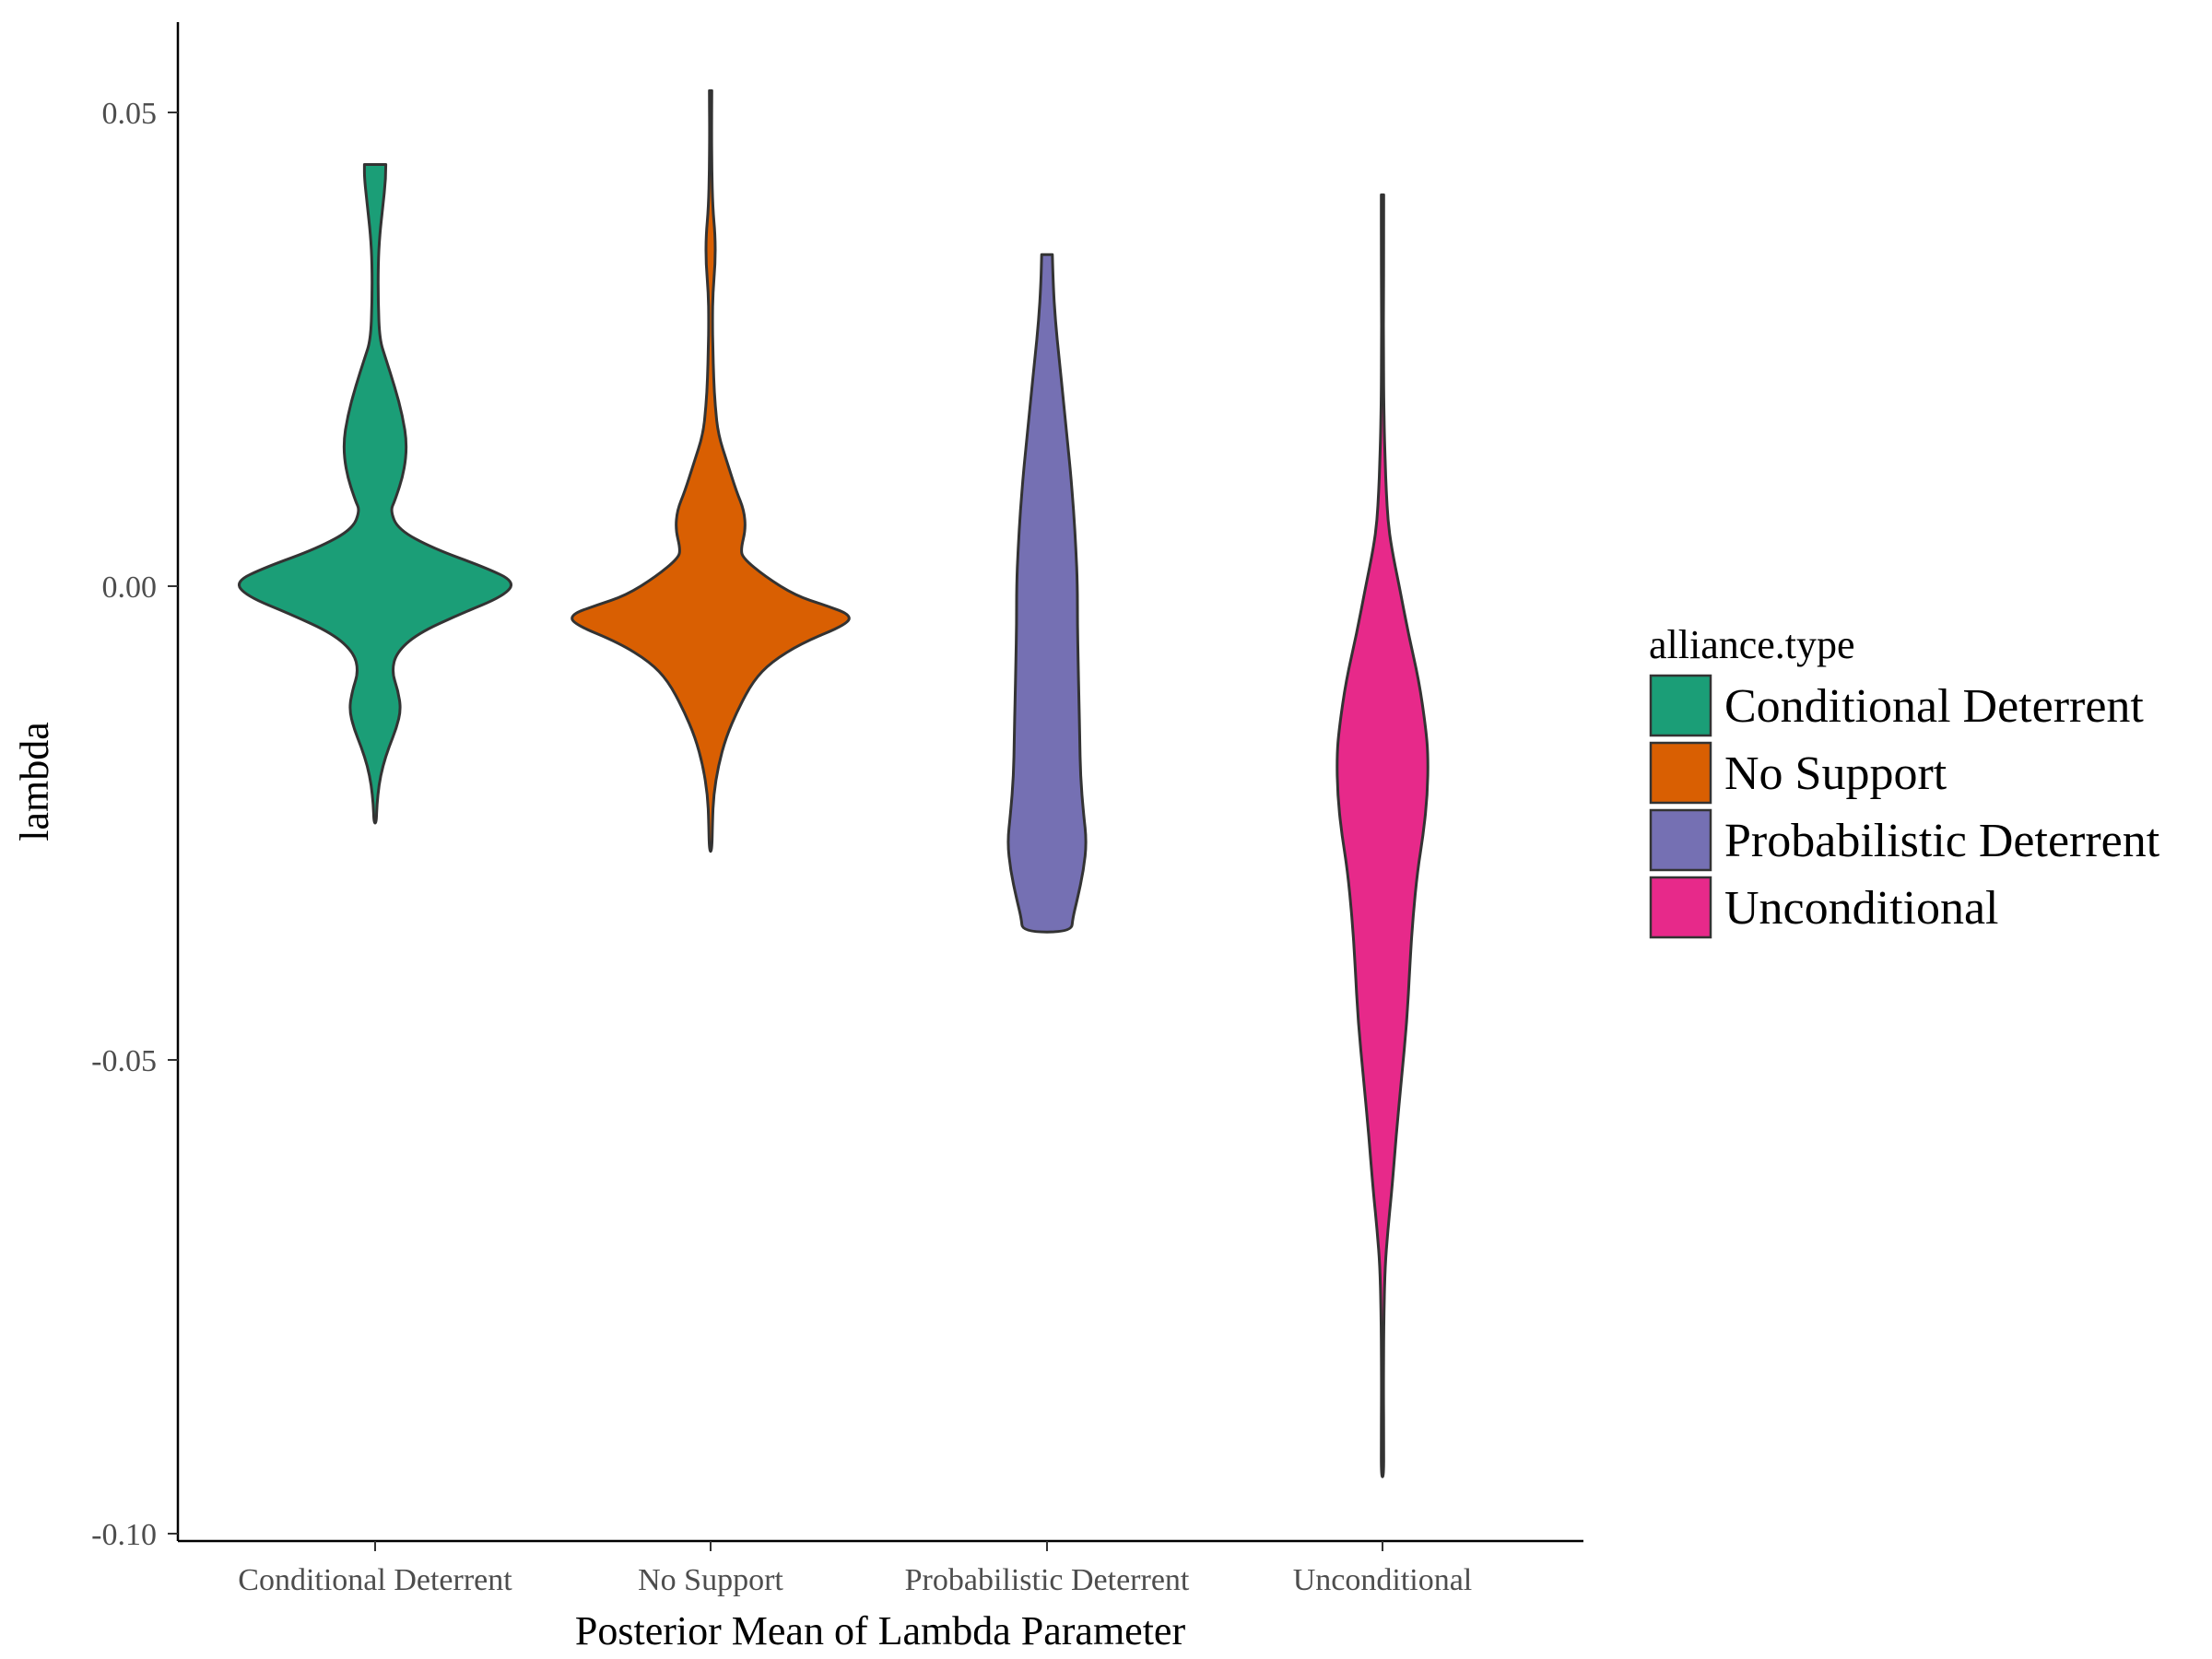 The image size is (2212, 1659). I want to click on violin-unconditional, so click(1382, 835).